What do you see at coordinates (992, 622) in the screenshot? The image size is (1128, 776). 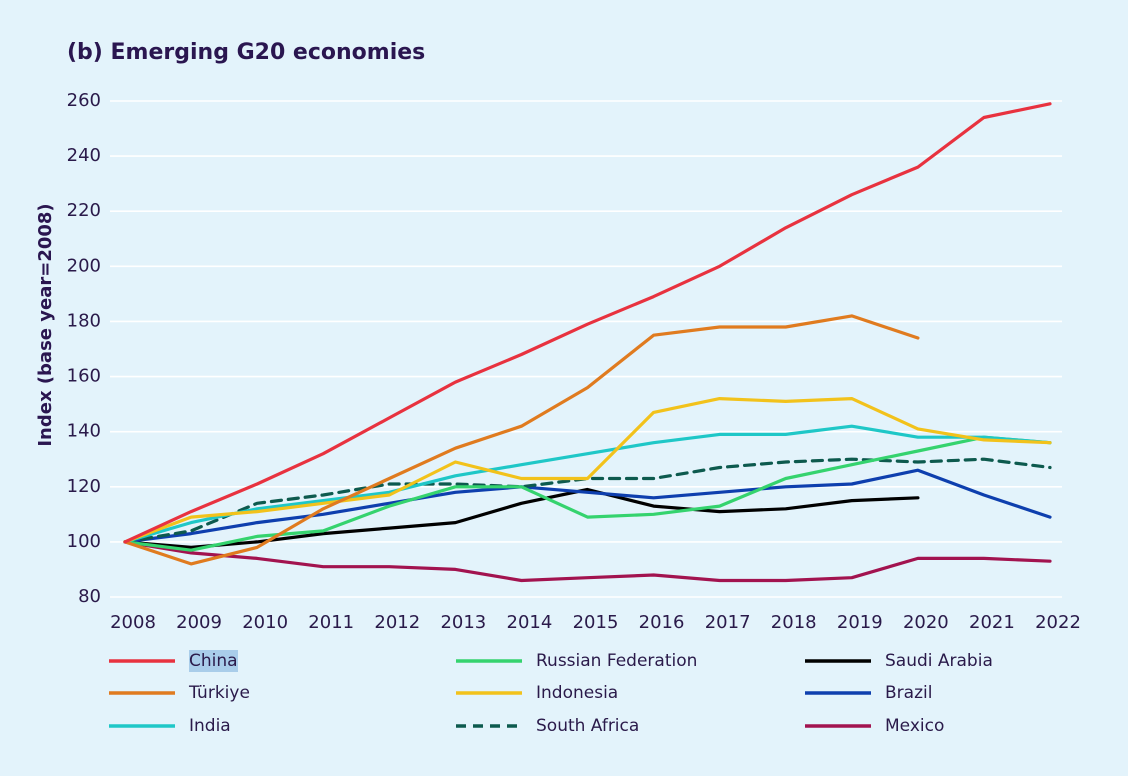 I see `x-tick-label: 2021` at bounding box center [992, 622].